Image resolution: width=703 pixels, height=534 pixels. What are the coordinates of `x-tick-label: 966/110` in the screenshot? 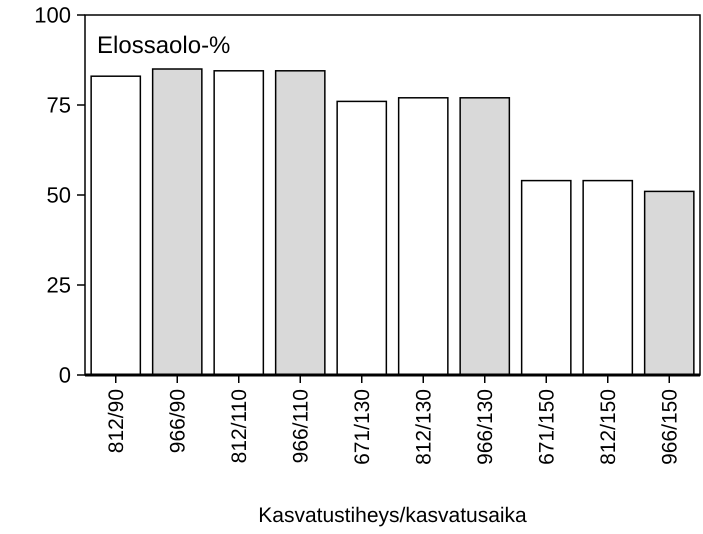 It's located at (301, 426).